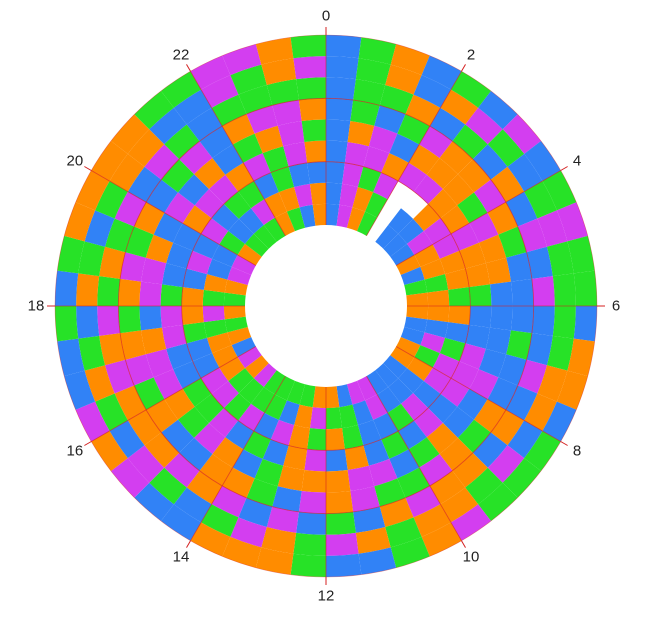 The image size is (660, 618). What do you see at coordinates (181, 557) in the screenshot?
I see `angular-tick-label: 14` at bounding box center [181, 557].